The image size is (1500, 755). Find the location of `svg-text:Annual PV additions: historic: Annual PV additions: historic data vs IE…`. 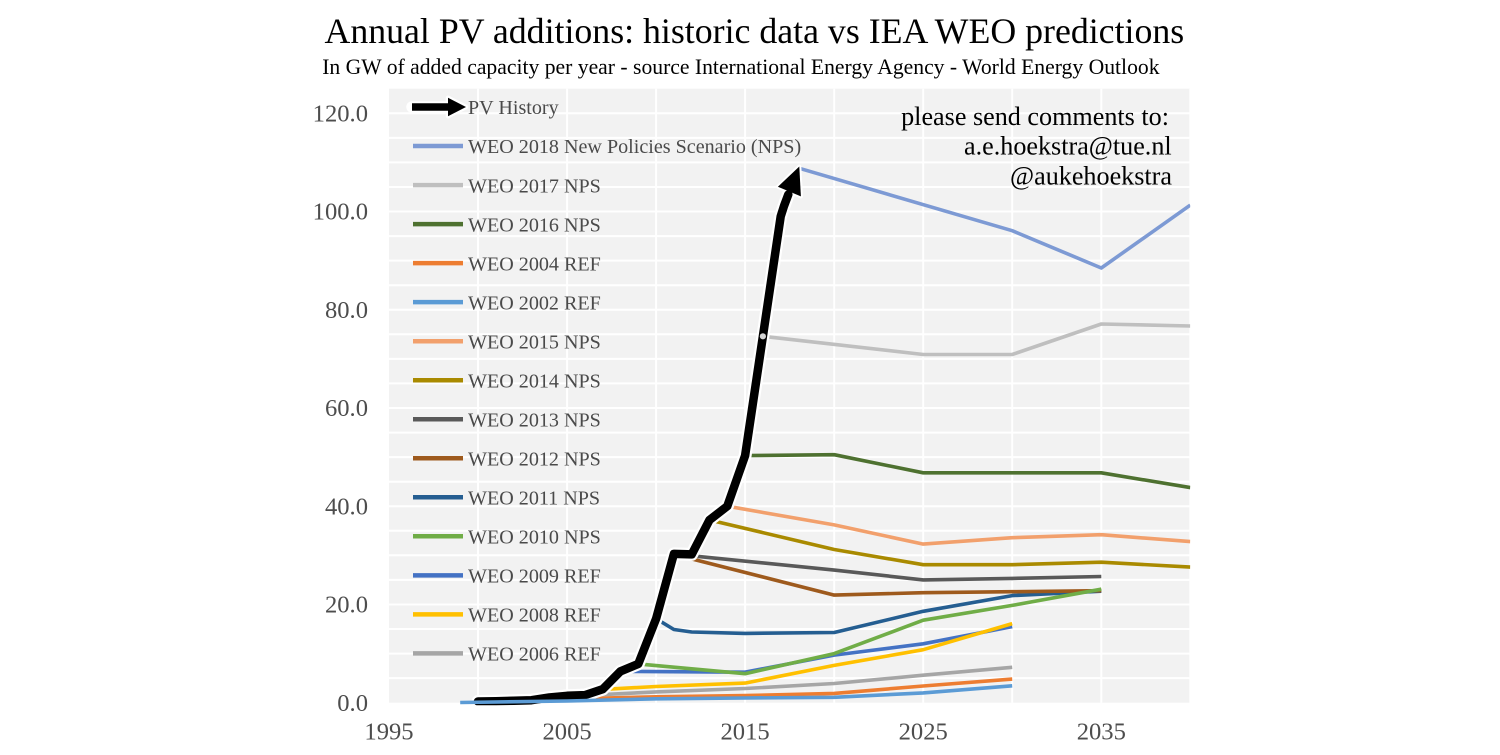

svg-text:Annual PV additions: historic: Annual PV additions: historic data vs IE… is located at coordinates (755, 31).